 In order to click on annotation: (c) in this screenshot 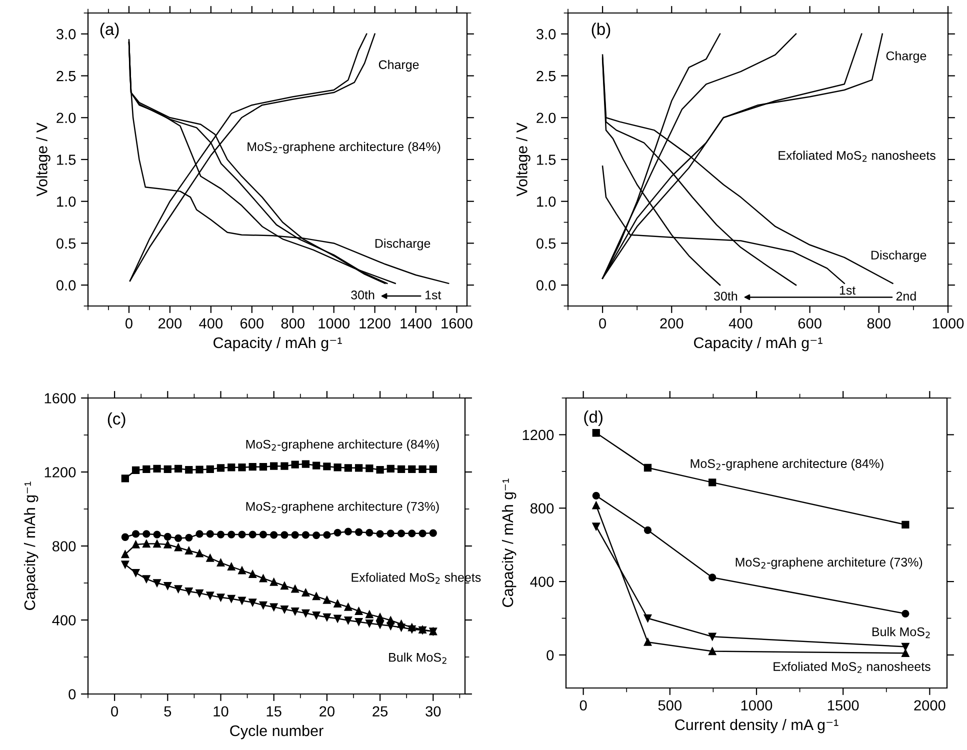, I will do `click(117, 420)`.